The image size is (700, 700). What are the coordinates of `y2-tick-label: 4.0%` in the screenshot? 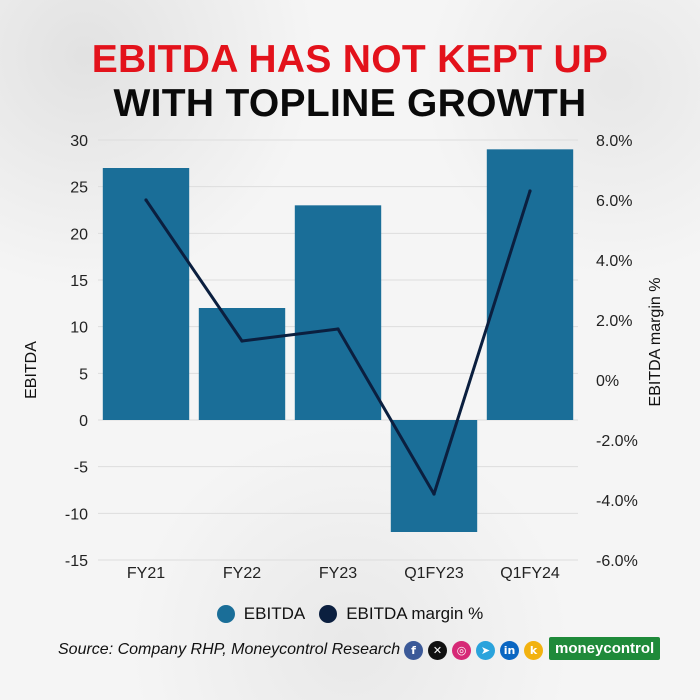 It's located at (614, 261).